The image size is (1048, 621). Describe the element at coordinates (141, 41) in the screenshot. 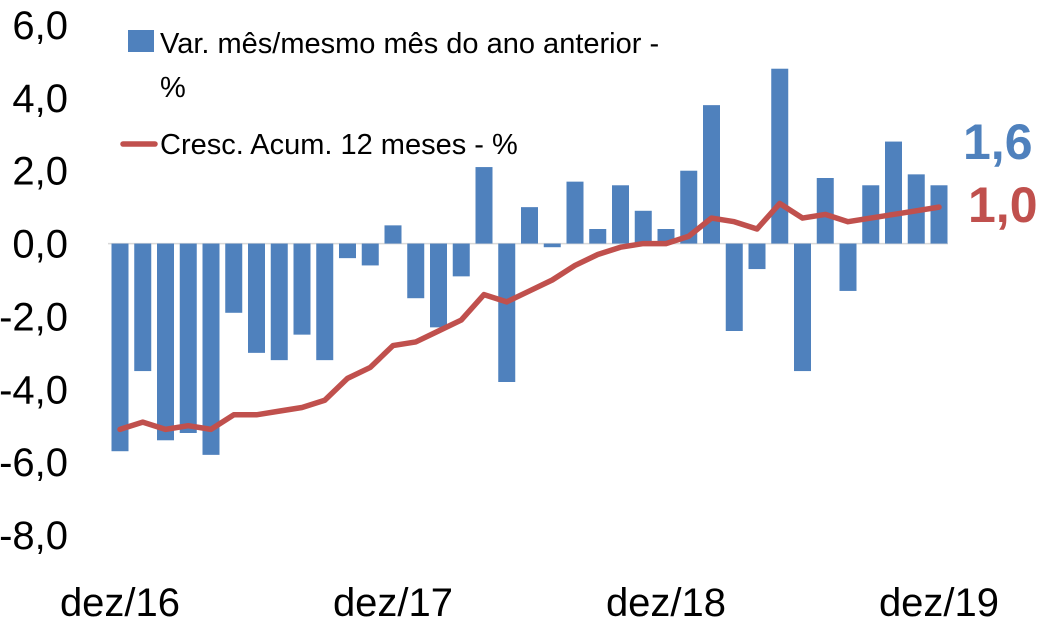

I see `legend-bar-swatch` at that location.